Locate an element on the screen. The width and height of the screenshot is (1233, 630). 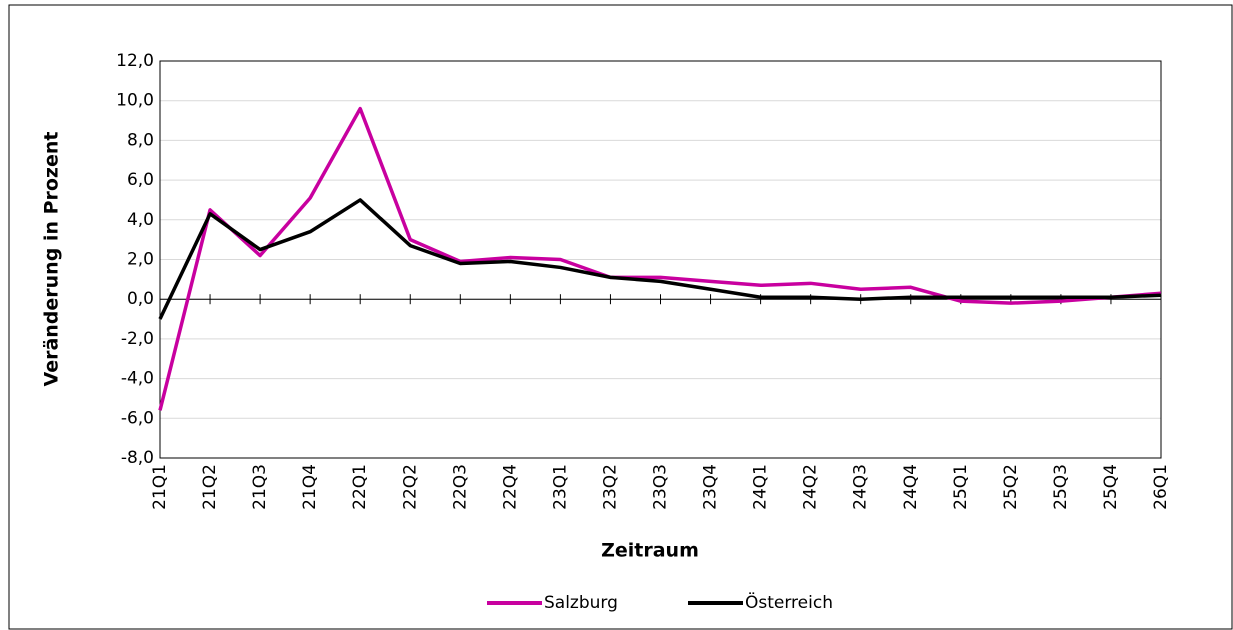
y-tick-label: -8,0 is located at coordinates (137, 458).